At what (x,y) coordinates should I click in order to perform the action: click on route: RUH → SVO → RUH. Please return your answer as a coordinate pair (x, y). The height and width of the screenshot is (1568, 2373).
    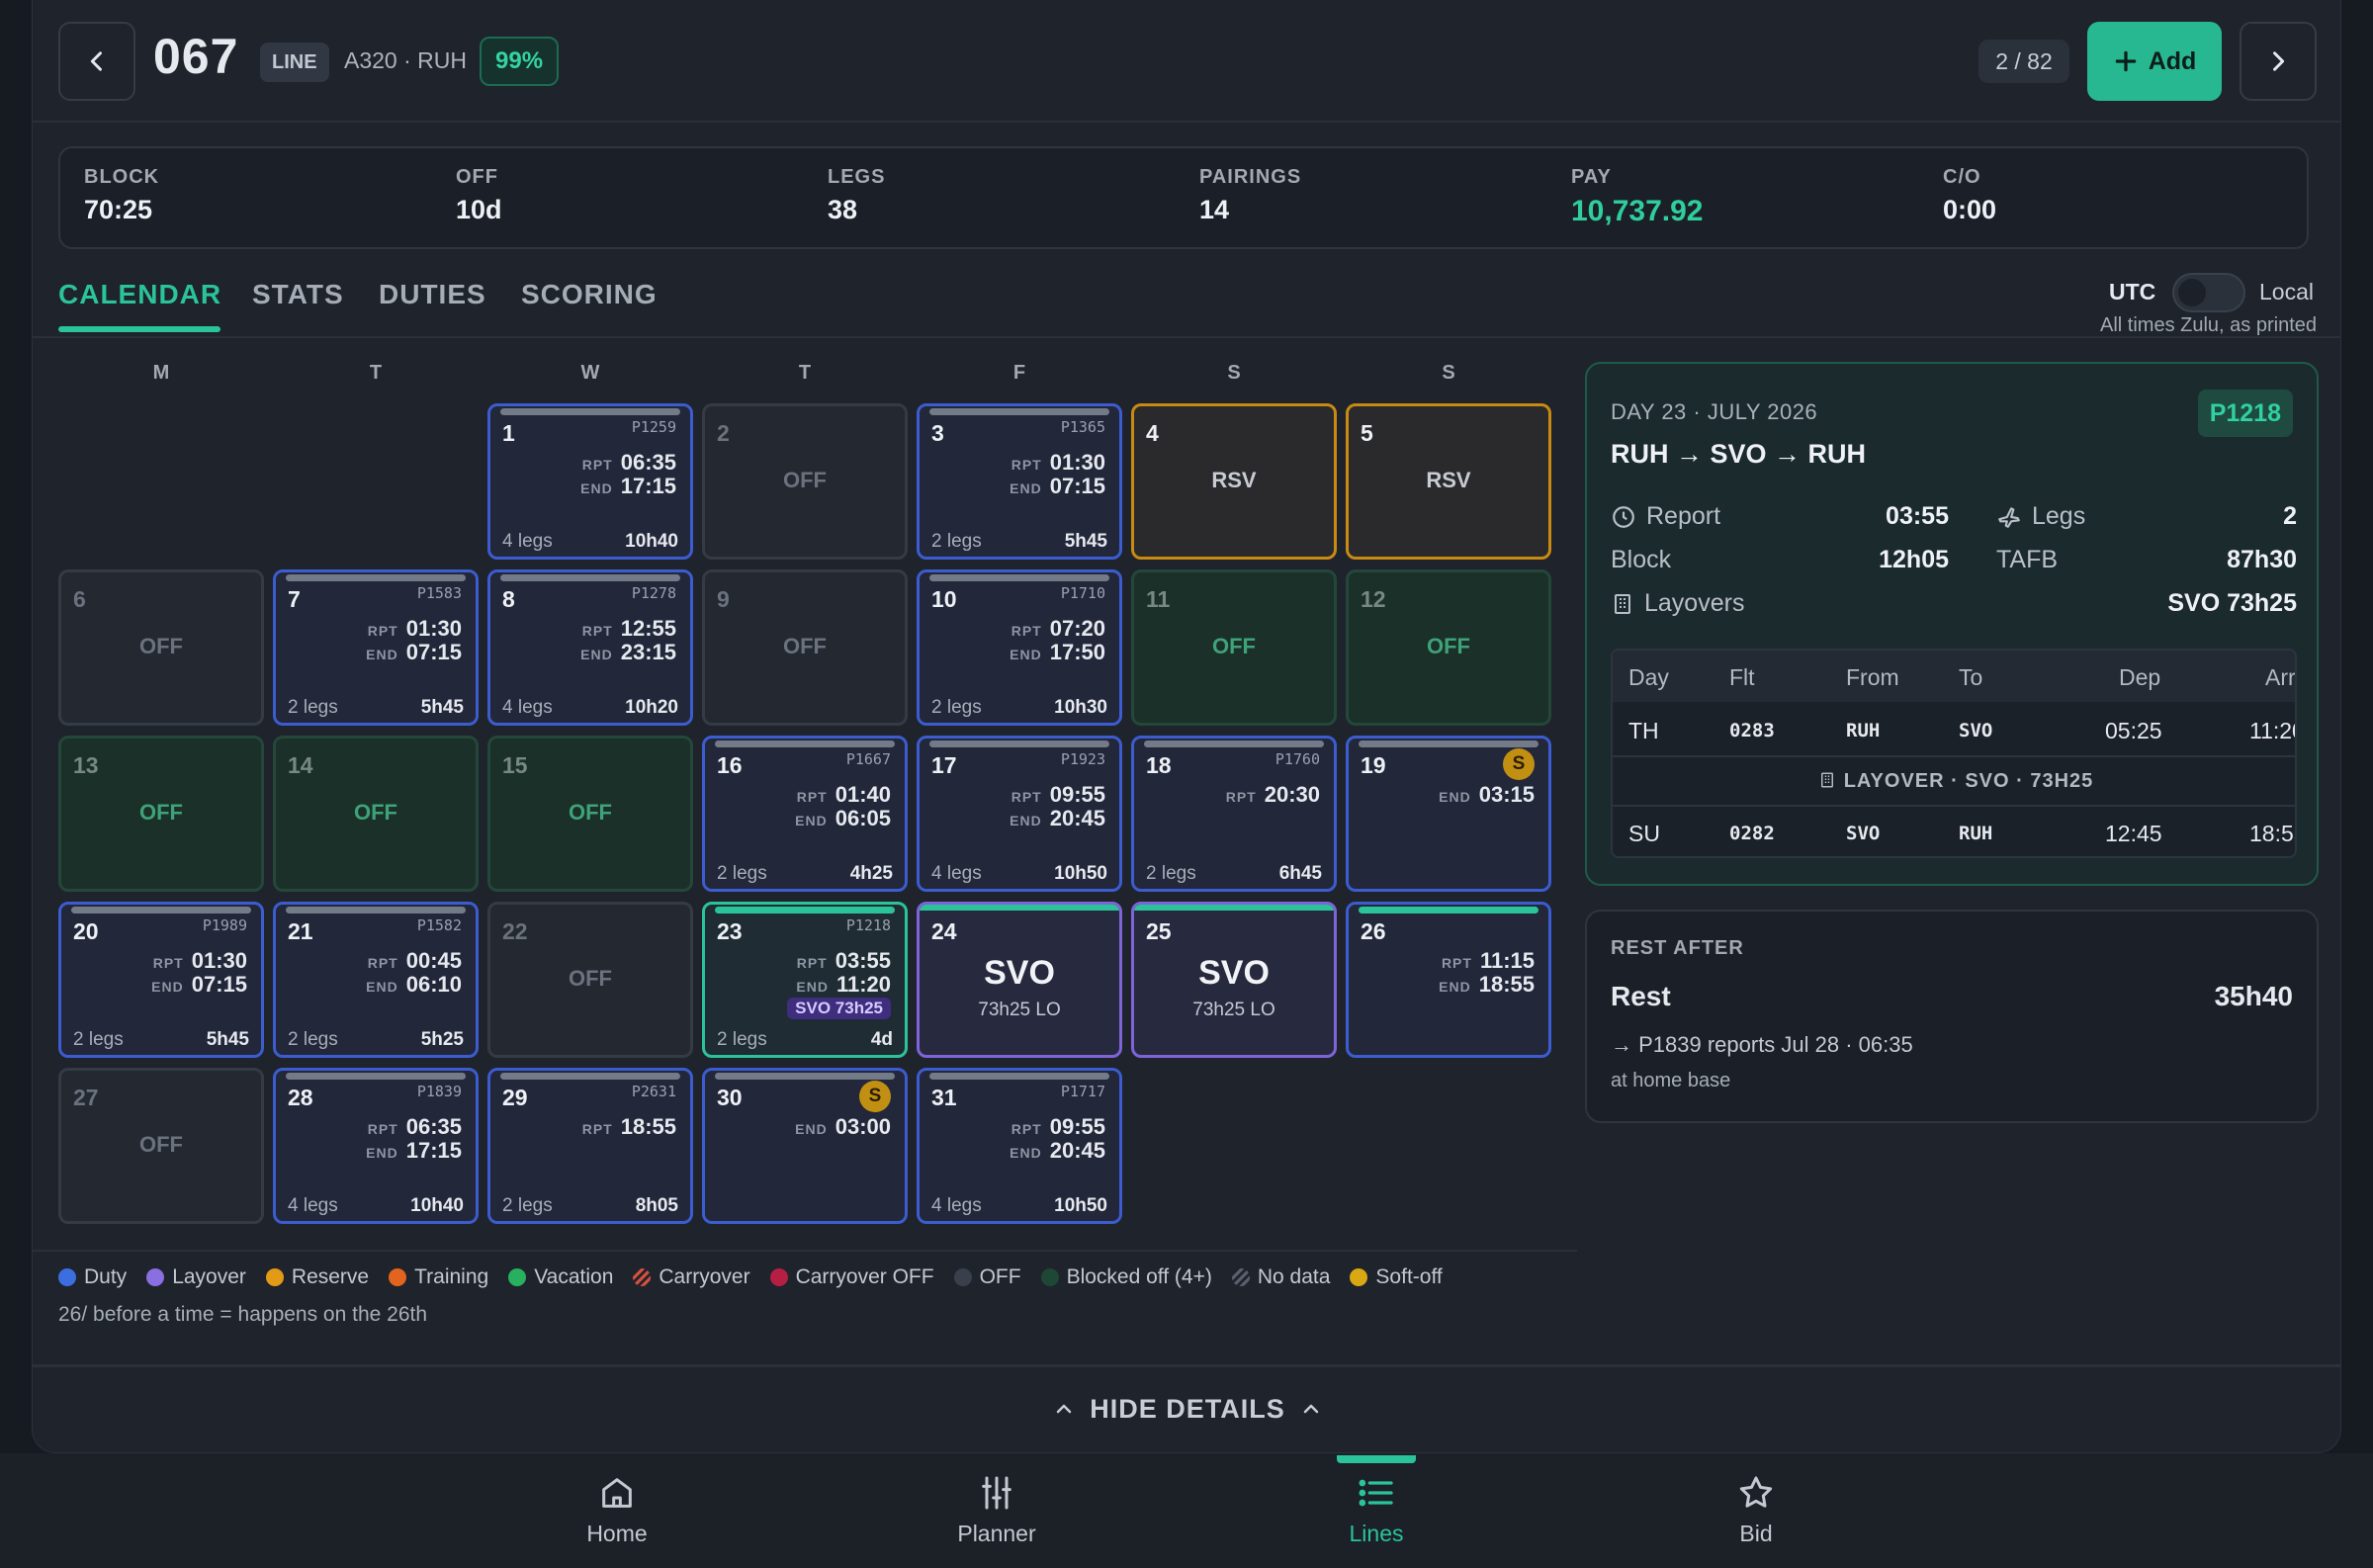
    Looking at the image, I should click on (1739, 454).